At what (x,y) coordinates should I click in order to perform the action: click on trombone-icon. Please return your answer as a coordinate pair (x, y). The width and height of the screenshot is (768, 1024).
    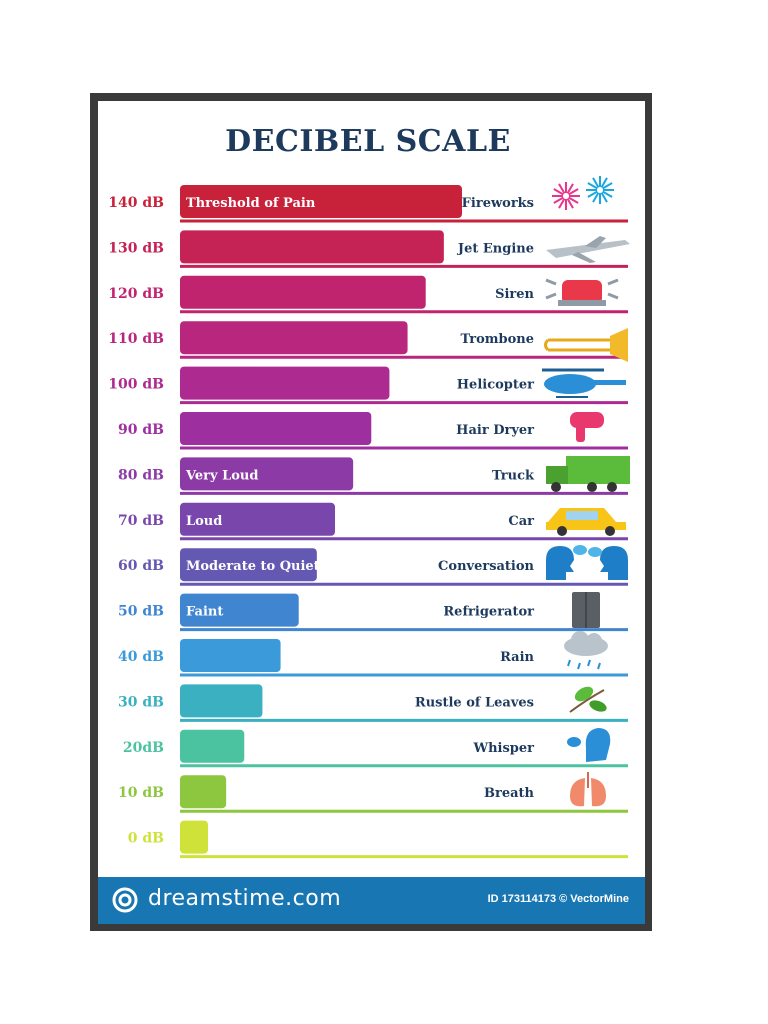
    Looking at the image, I should click on (586, 345).